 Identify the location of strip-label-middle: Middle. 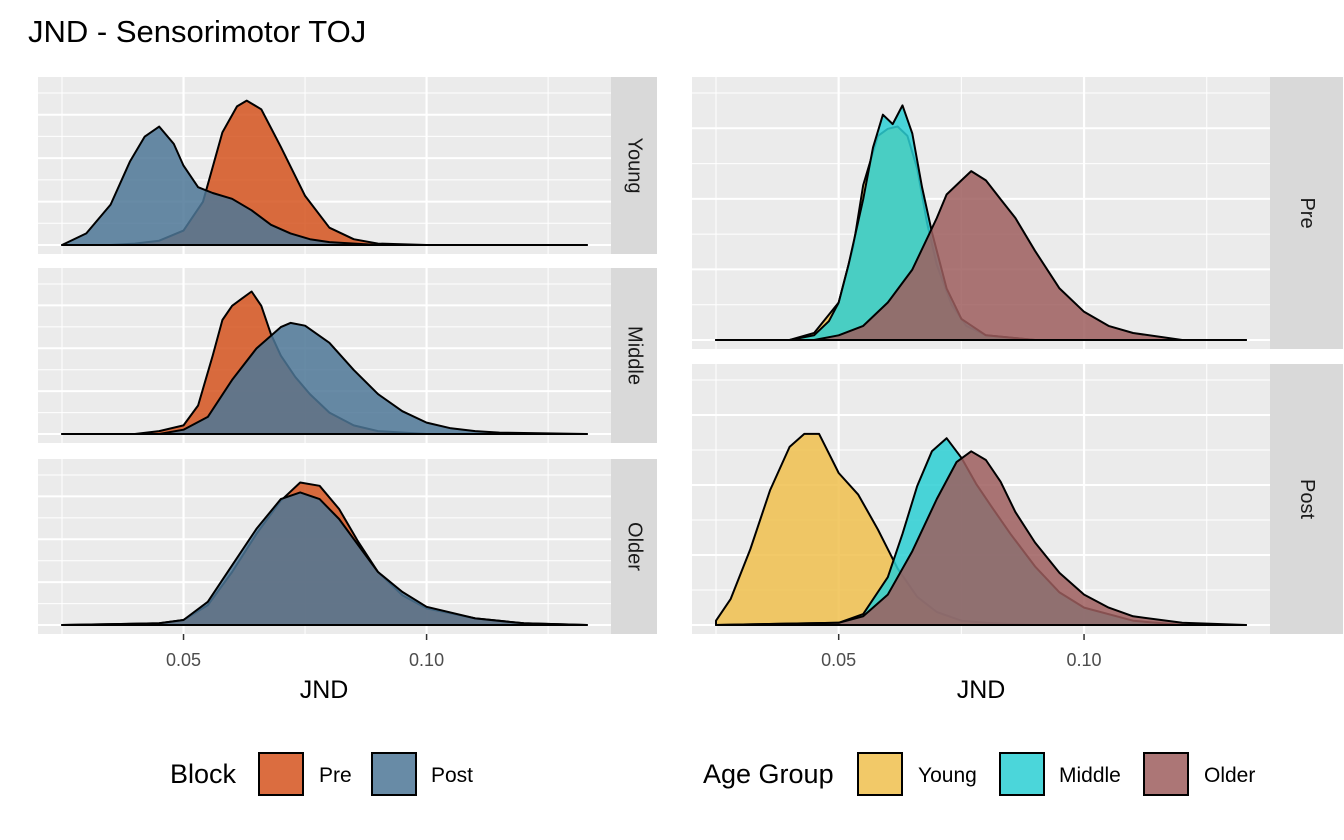
(635, 355).